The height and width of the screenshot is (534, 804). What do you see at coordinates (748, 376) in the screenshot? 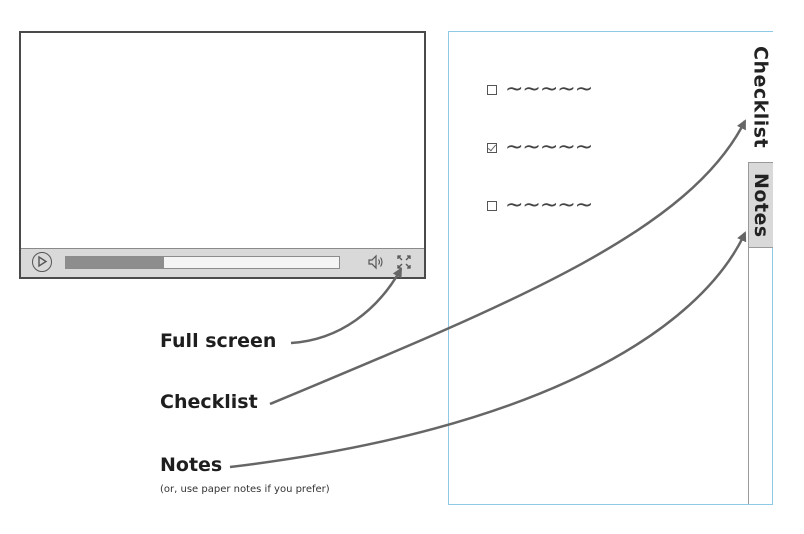
I see `panel-divider` at bounding box center [748, 376].